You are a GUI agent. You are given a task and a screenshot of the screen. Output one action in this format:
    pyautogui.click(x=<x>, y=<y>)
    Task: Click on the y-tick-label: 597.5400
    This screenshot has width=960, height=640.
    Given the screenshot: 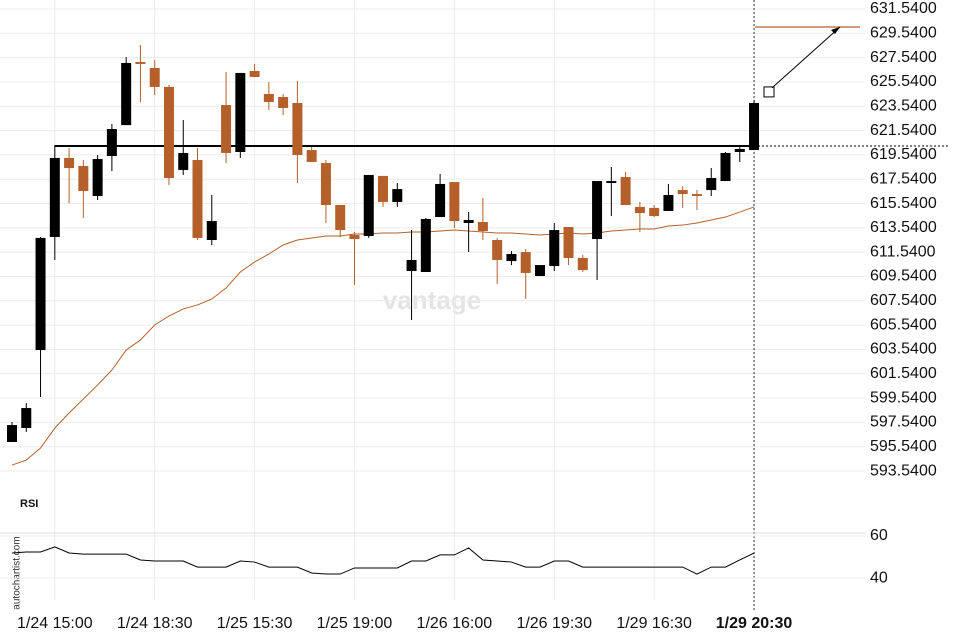 What is the action you would take?
    pyautogui.click(x=903, y=422)
    